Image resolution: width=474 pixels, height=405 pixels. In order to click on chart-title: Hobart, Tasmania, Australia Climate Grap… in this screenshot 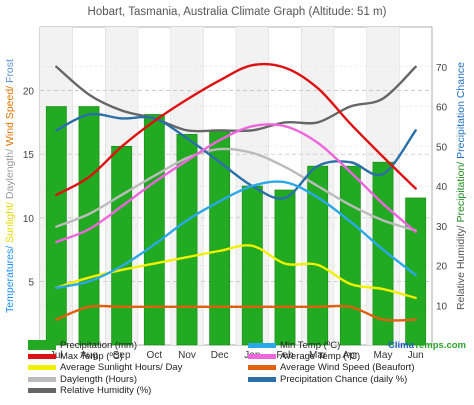, I will do `click(237, 12)`.